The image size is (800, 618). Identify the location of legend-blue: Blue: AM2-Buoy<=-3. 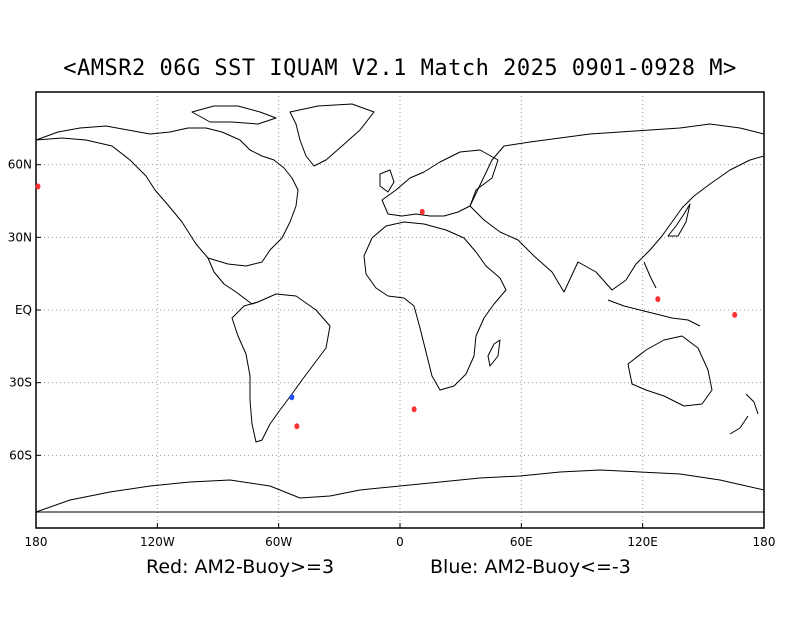
(530, 567).